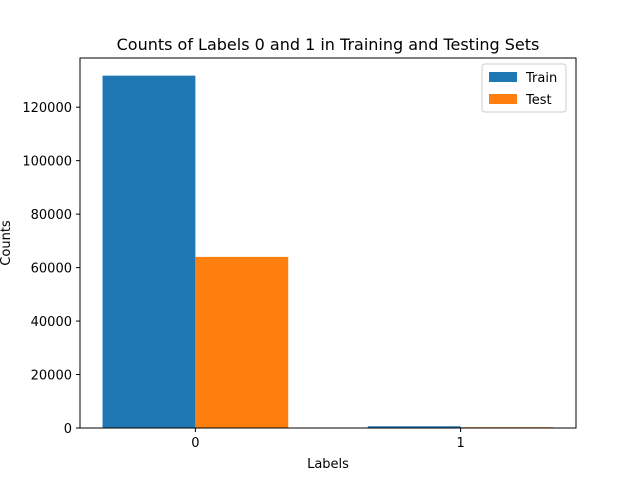  What do you see at coordinates (195, 443) in the screenshot?
I see `x-tick-label: 0` at bounding box center [195, 443].